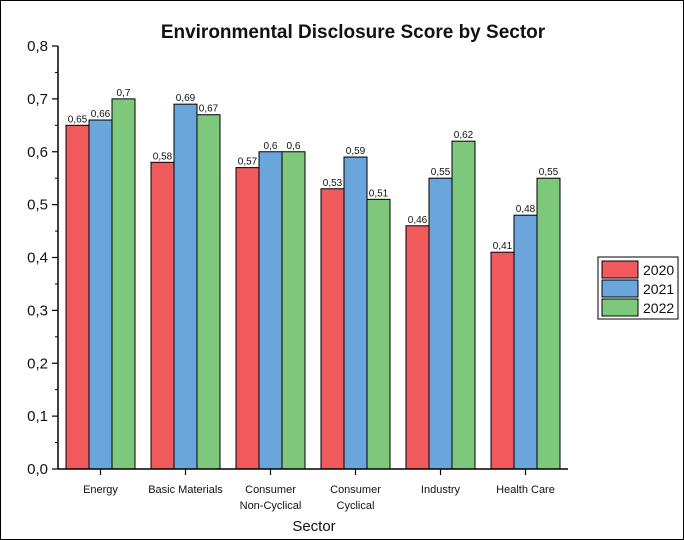  What do you see at coordinates (333, 183) in the screenshot?
I see `data-label: 0,53` at bounding box center [333, 183].